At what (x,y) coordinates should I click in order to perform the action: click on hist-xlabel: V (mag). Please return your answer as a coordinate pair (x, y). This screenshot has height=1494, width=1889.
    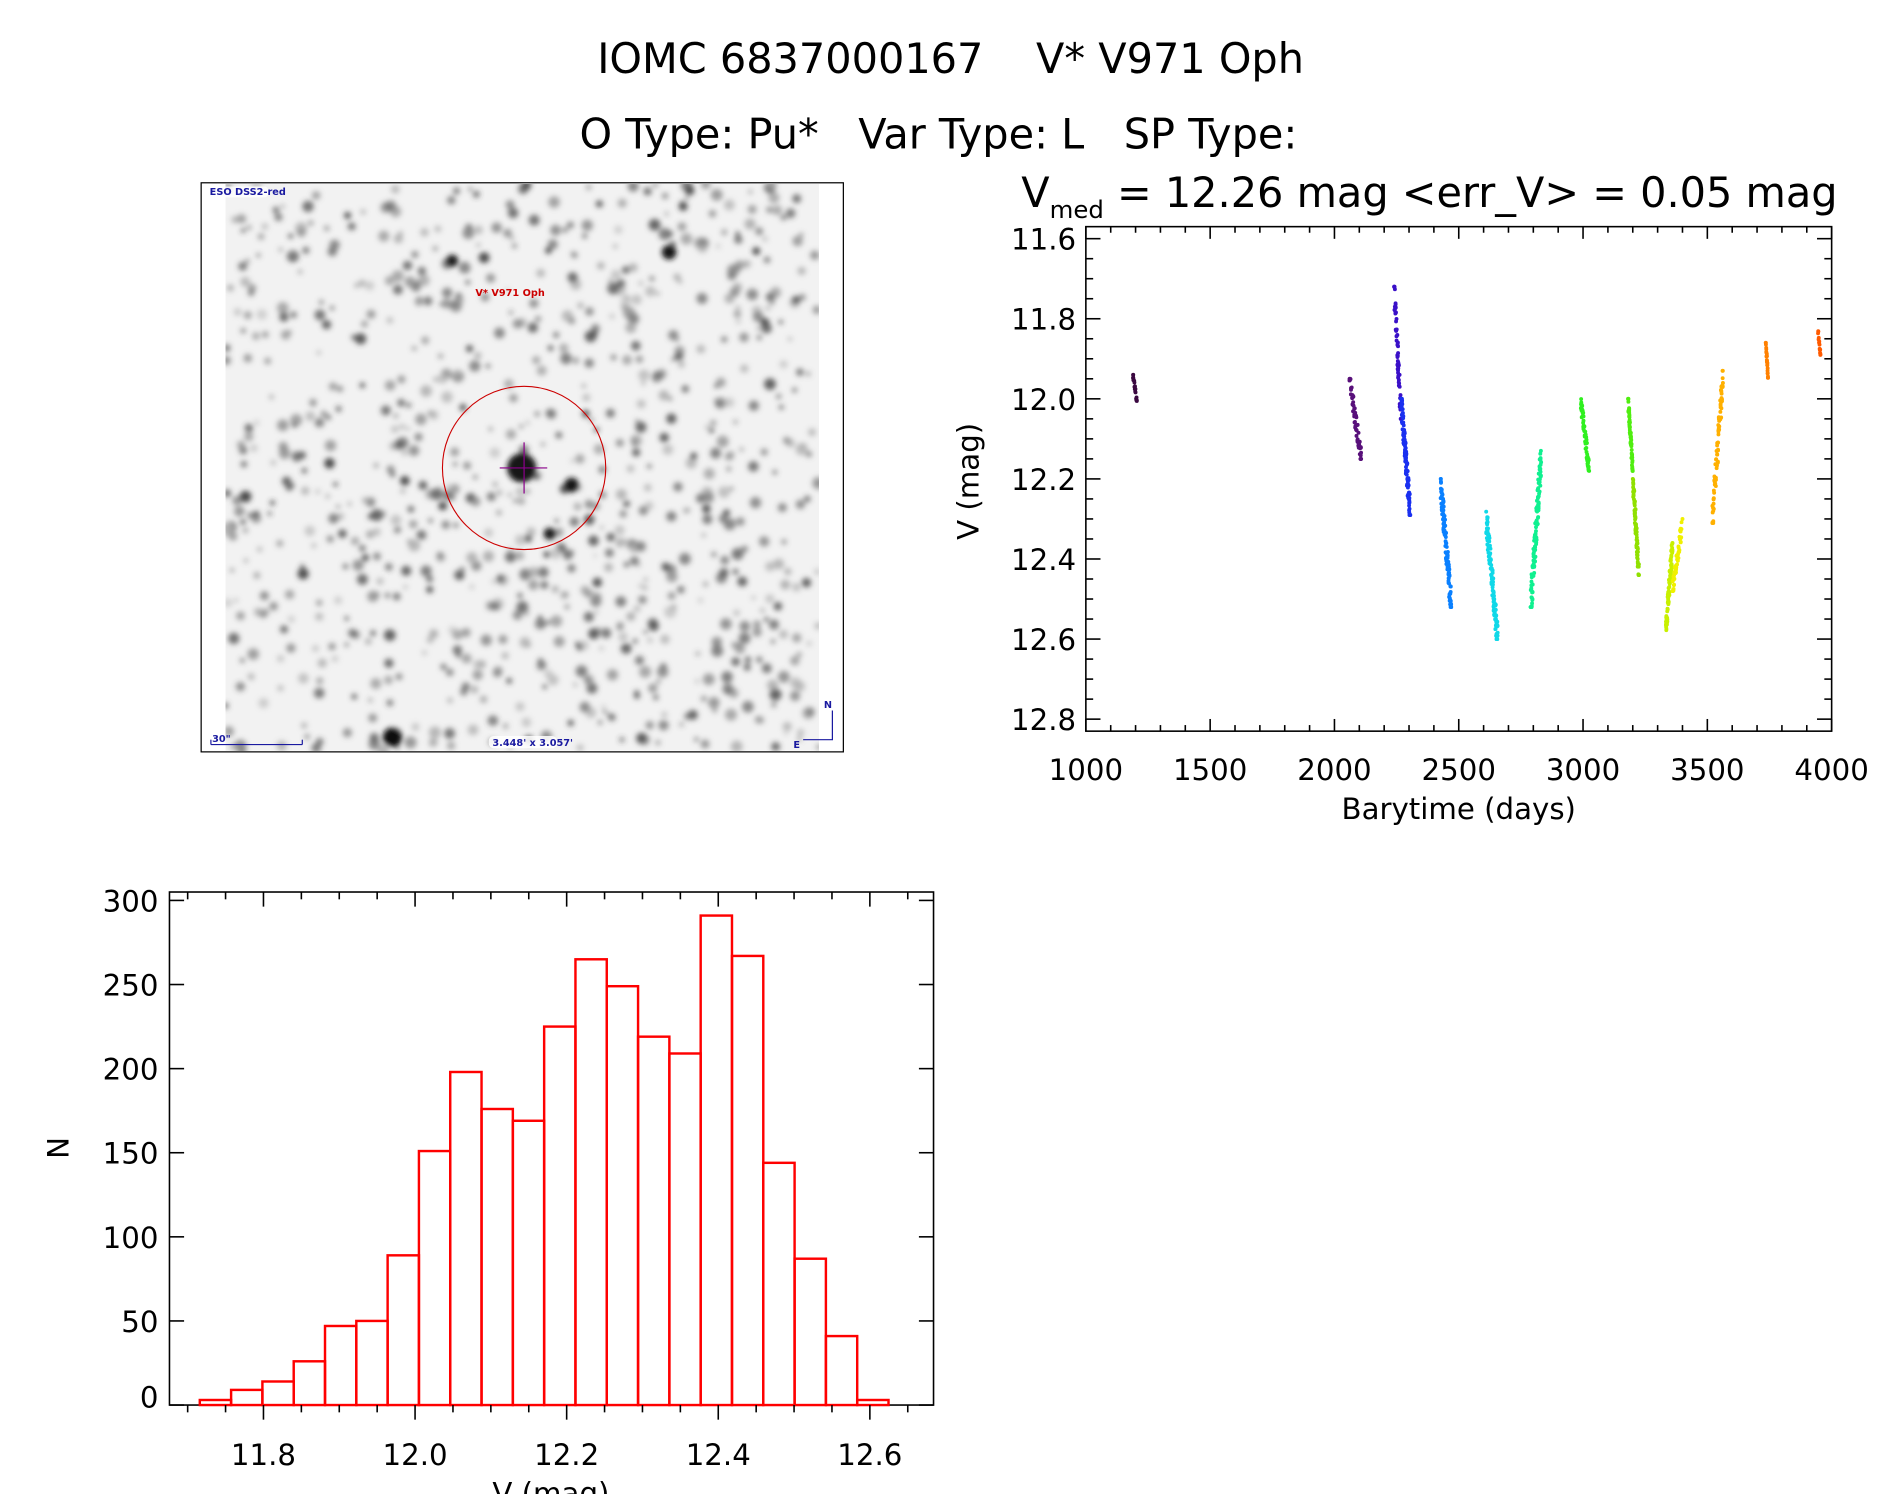
    Looking at the image, I should click on (550, 1485).